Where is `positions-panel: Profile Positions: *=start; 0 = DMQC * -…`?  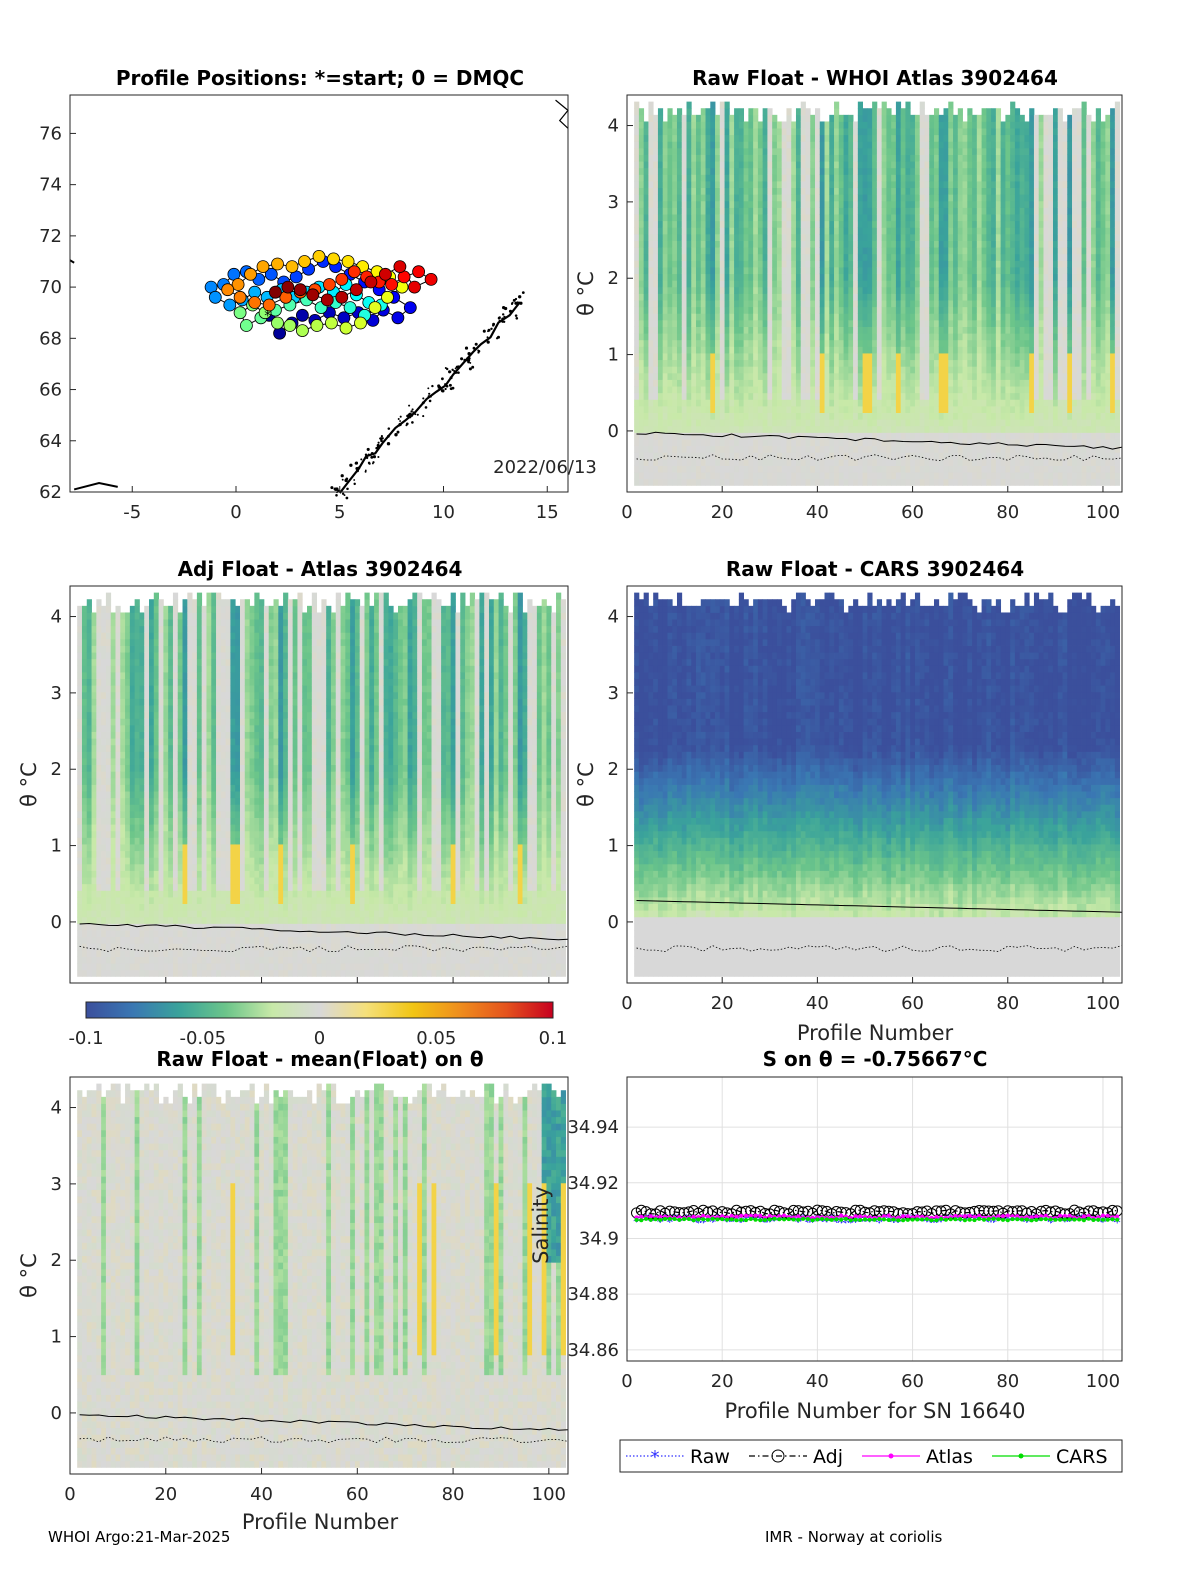
positions-panel: Profile Positions: *=start; 0 = DMQC * -… is located at coordinates (318, 294).